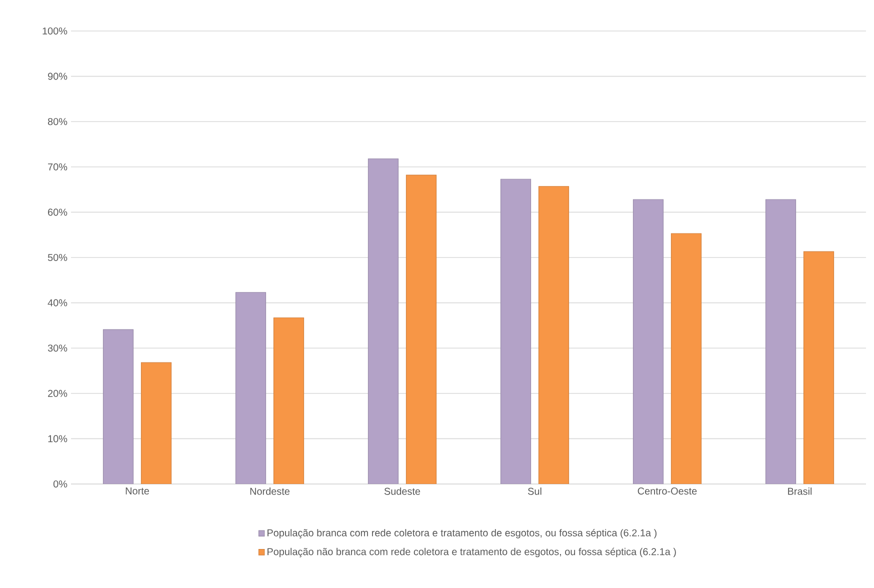 The width and height of the screenshot is (874, 588). What do you see at coordinates (58, 302) in the screenshot?
I see `y-tick-label: 40%` at bounding box center [58, 302].